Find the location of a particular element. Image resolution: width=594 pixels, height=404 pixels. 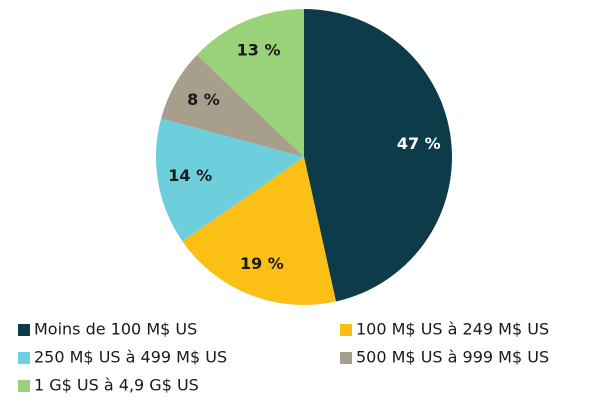

slice-label: 47 % is located at coordinates (419, 143).